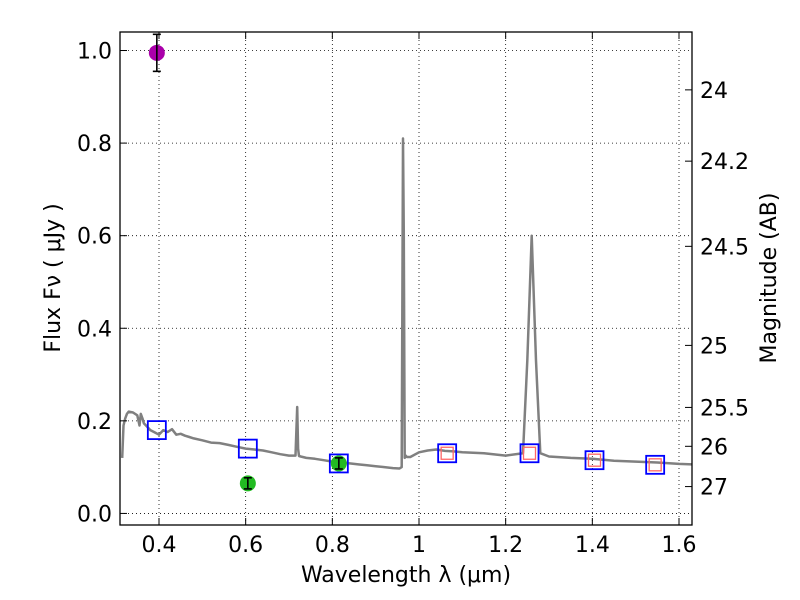 The width and height of the screenshot is (800, 600). Describe the element at coordinates (769, 278) in the screenshot. I see `y2-axis-label: Magnitude (AB)` at that location.